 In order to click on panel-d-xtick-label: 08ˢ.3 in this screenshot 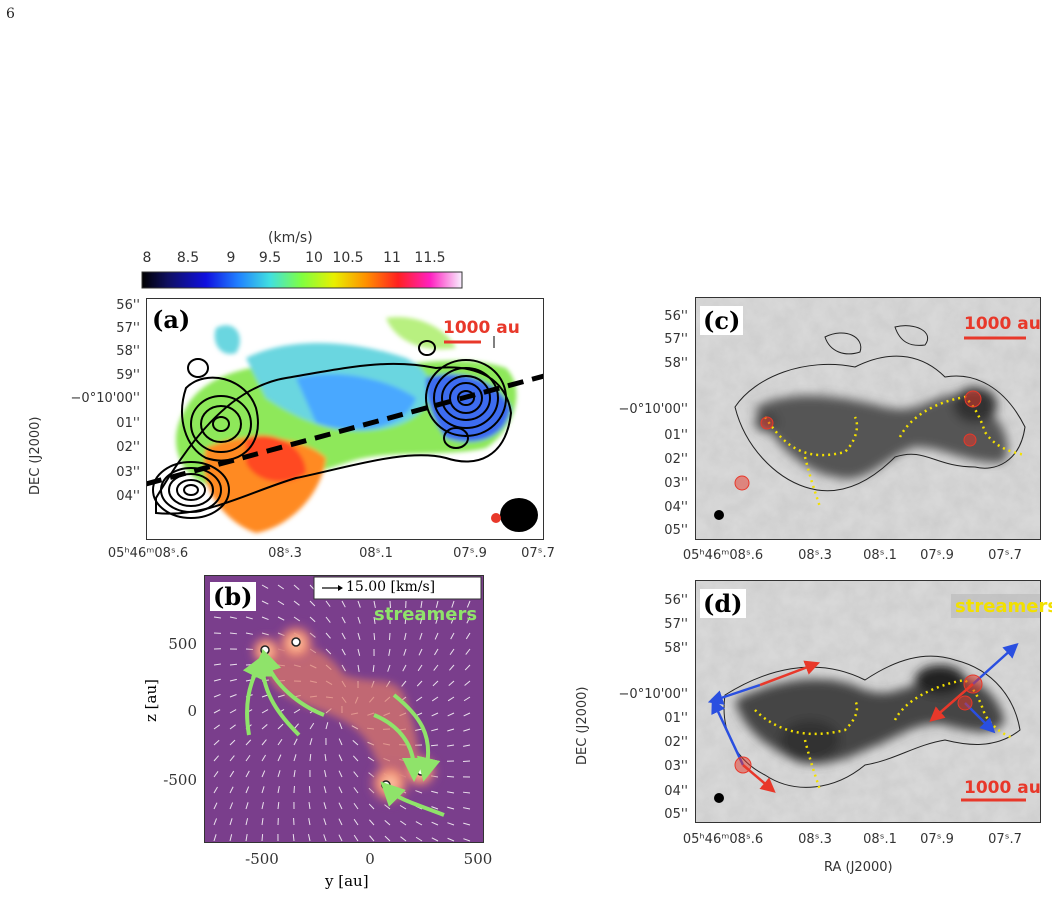, I will do `click(815, 839)`.